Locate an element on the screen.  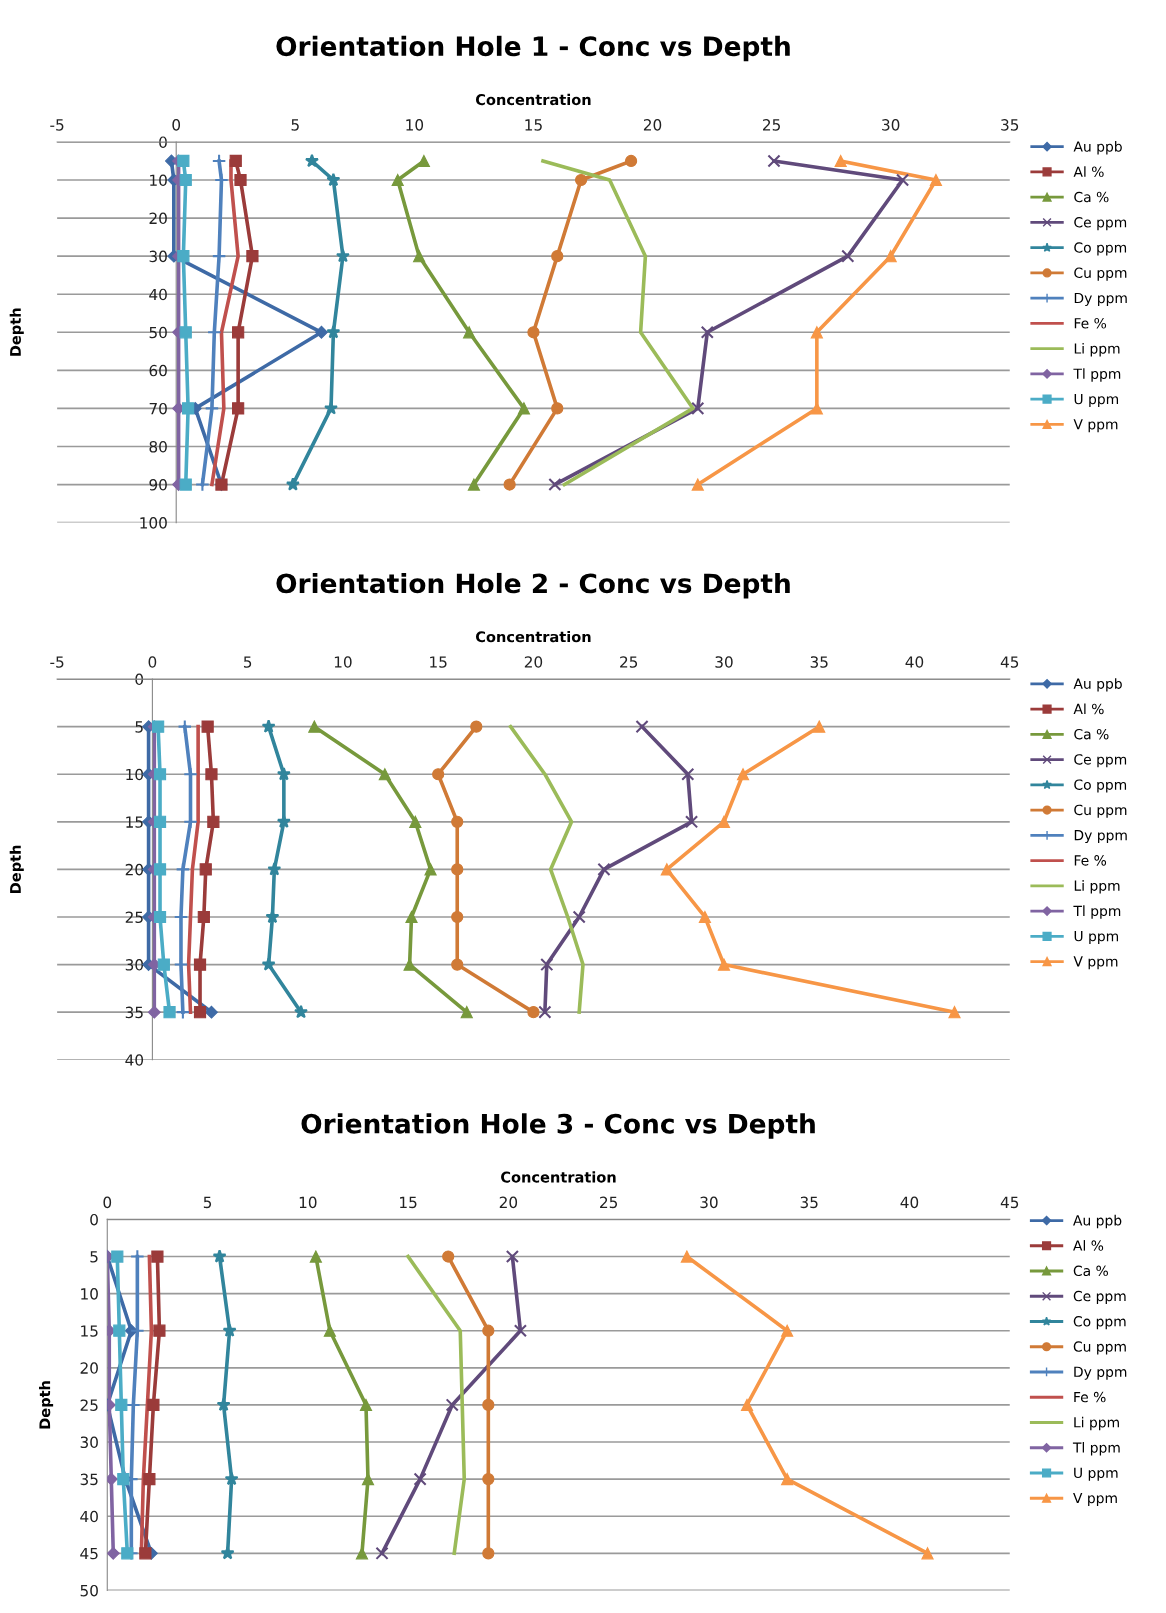
y-tick-label: 45 is located at coordinates (89, 1553).